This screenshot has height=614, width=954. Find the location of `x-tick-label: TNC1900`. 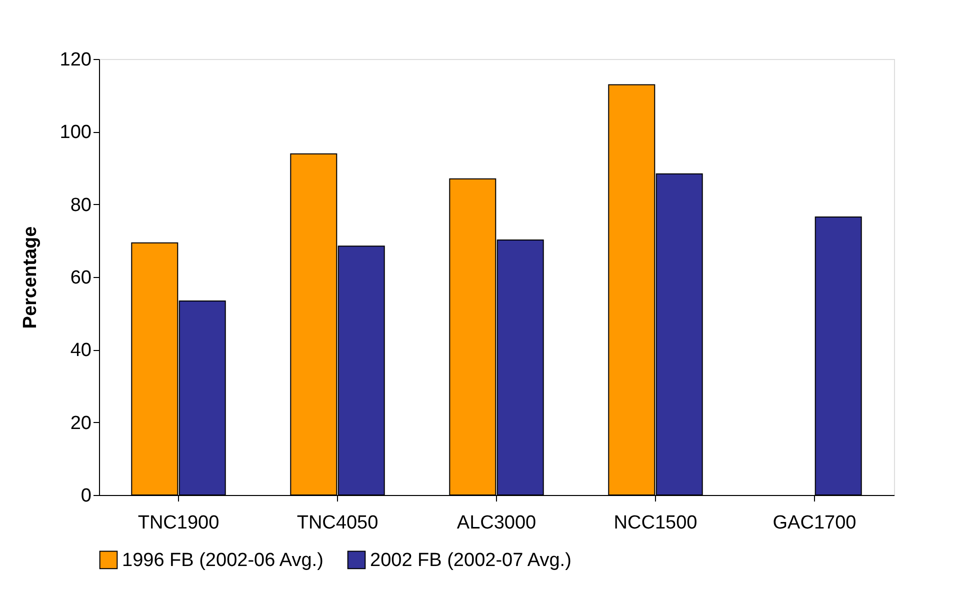

x-tick-label: TNC1900 is located at coordinates (179, 523).